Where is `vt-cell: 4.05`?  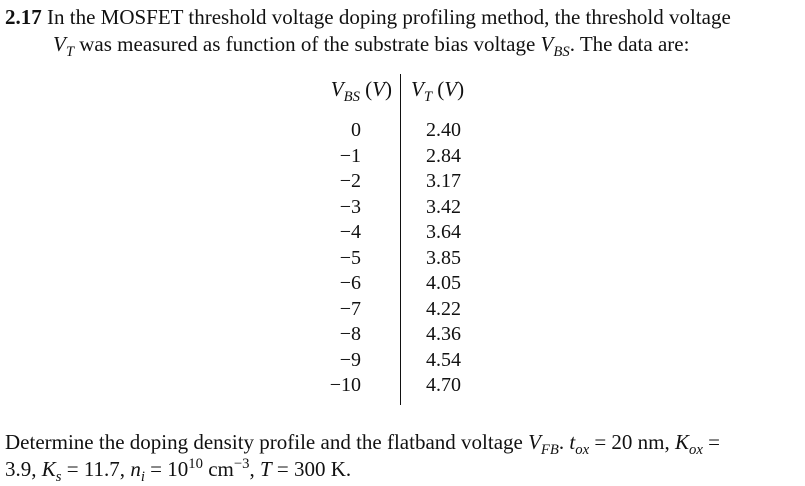
vt-cell: 4.05 is located at coordinates (443, 283).